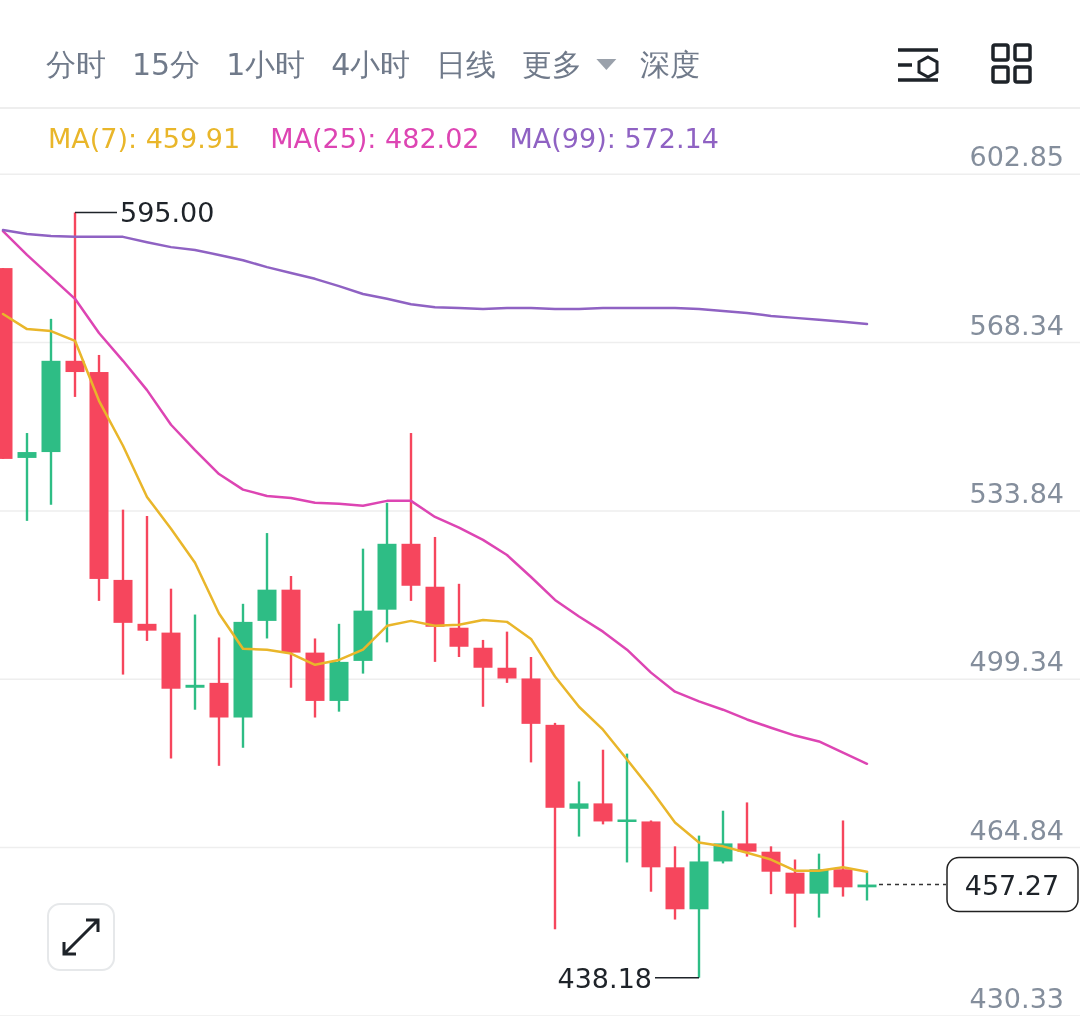 This screenshot has width=1080, height=1016. I want to click on text: 日线, so click(466, 64).